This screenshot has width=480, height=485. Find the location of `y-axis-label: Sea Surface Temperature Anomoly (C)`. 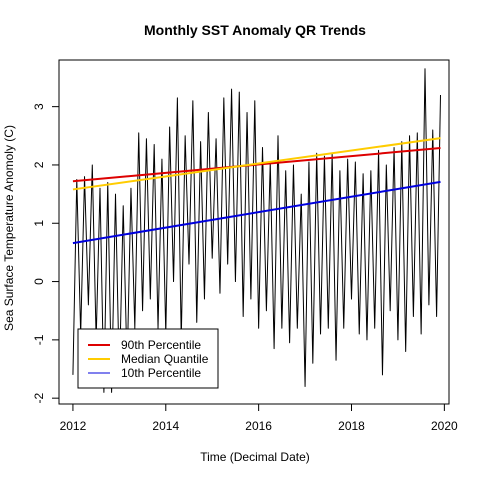

y-axis-label: Sea Surface Temperature Anomoly (C) is located at coordinates (9, 228).